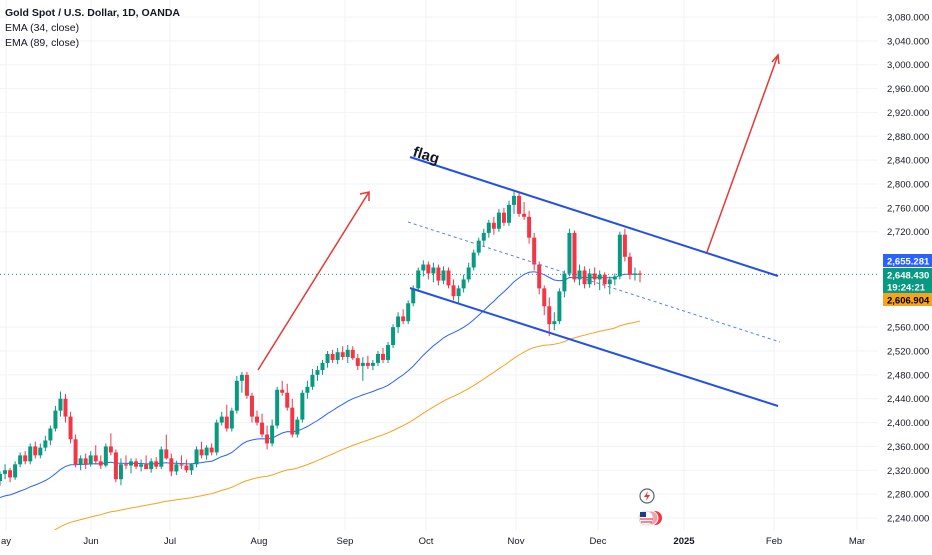  What do you see at coordinates (647, 496) in the screenshot?
I see `lightning-icon` at bounding box center [647, 496].